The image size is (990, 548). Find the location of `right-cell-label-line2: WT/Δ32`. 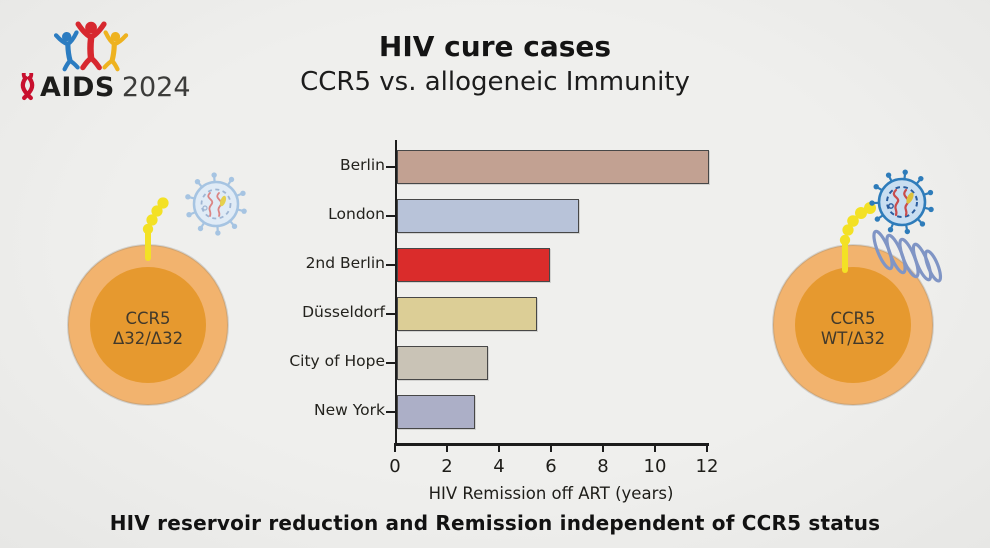

right-cell-label-line2: WT/Δ32 is located at coordinates (853, 338).